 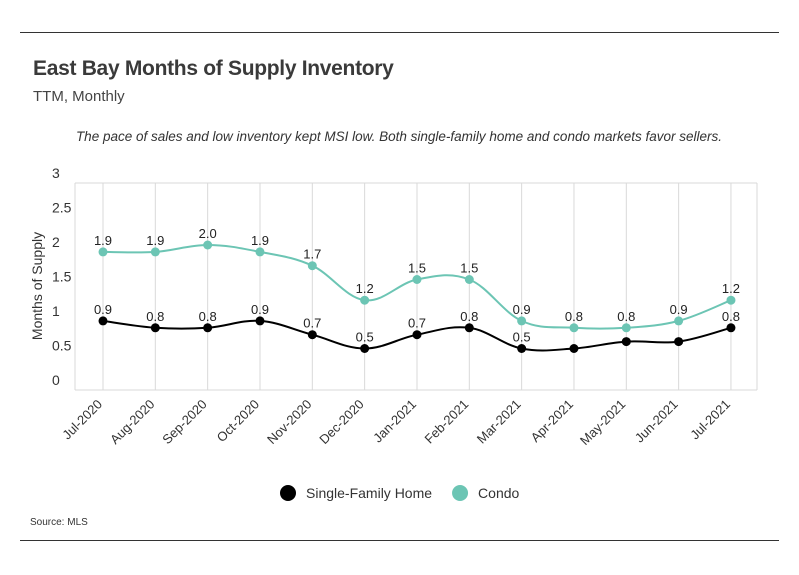 I want to click on y-tick-label: 1, so click(x=56, y=311).